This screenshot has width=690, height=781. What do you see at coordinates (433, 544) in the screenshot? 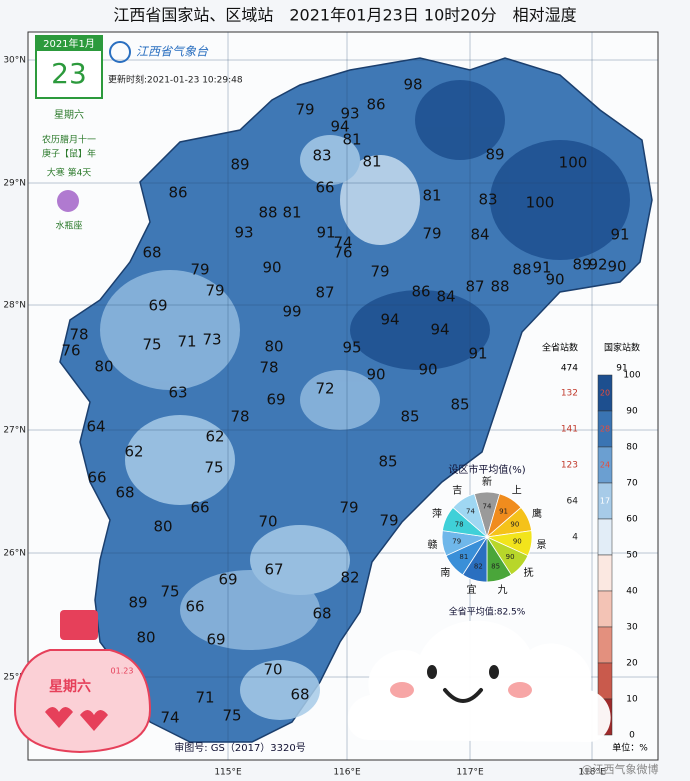
I see `pie-city: 赣` at bounding box center [433, 544].